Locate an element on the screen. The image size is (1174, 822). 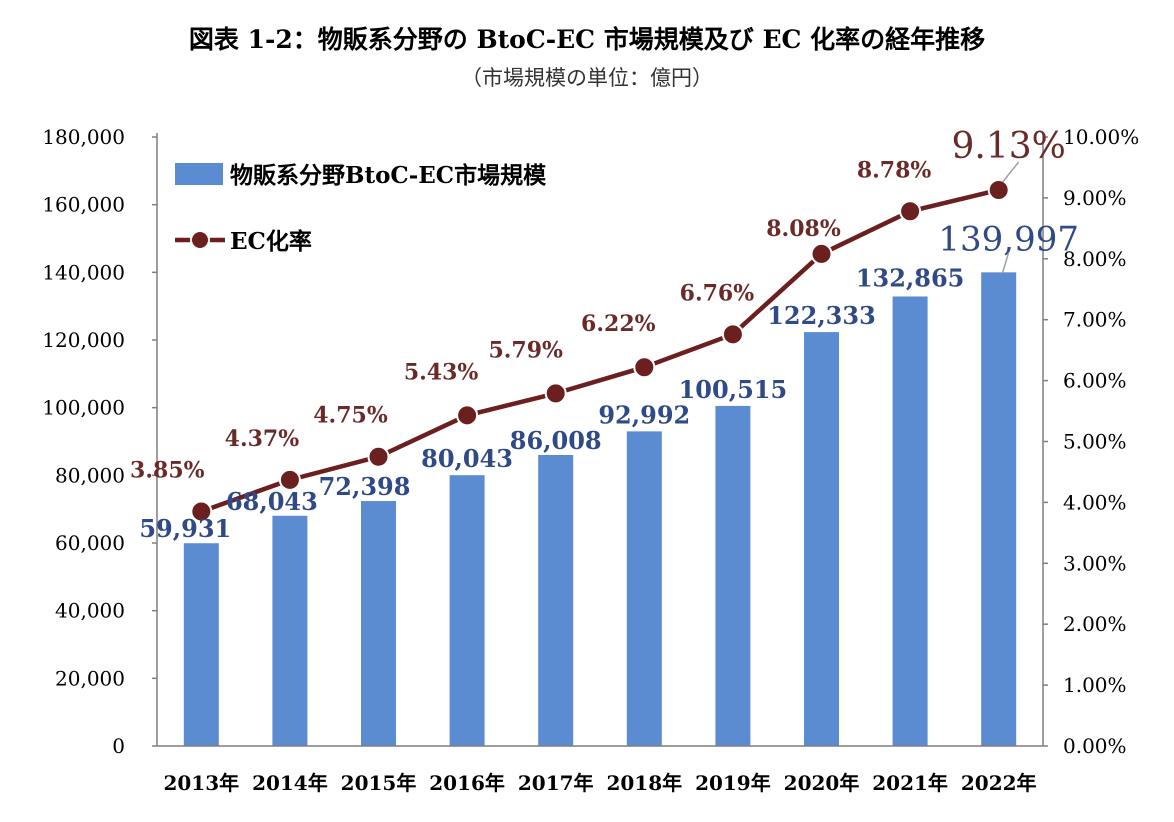
y-right-tick-label: 1.00% is located at coordinates (1095, 685).